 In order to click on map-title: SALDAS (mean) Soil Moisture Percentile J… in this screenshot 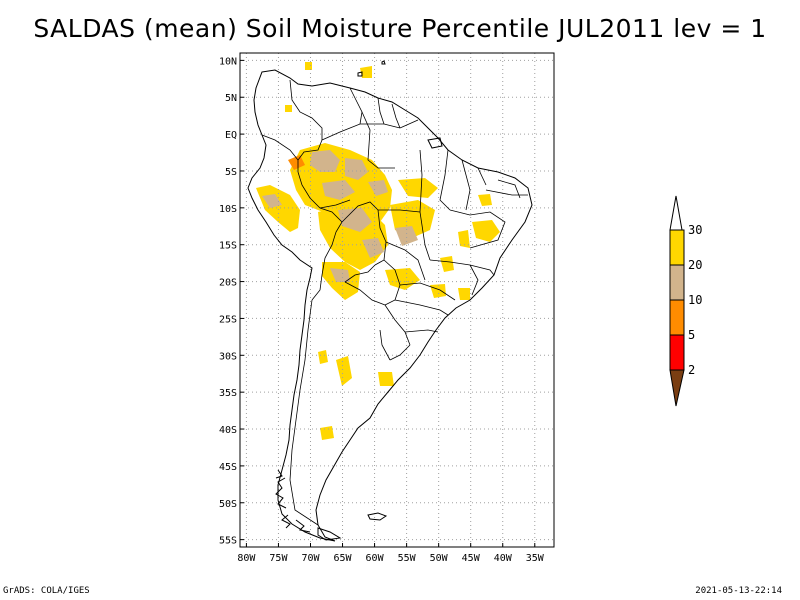, I will do `click(400, 28)`.